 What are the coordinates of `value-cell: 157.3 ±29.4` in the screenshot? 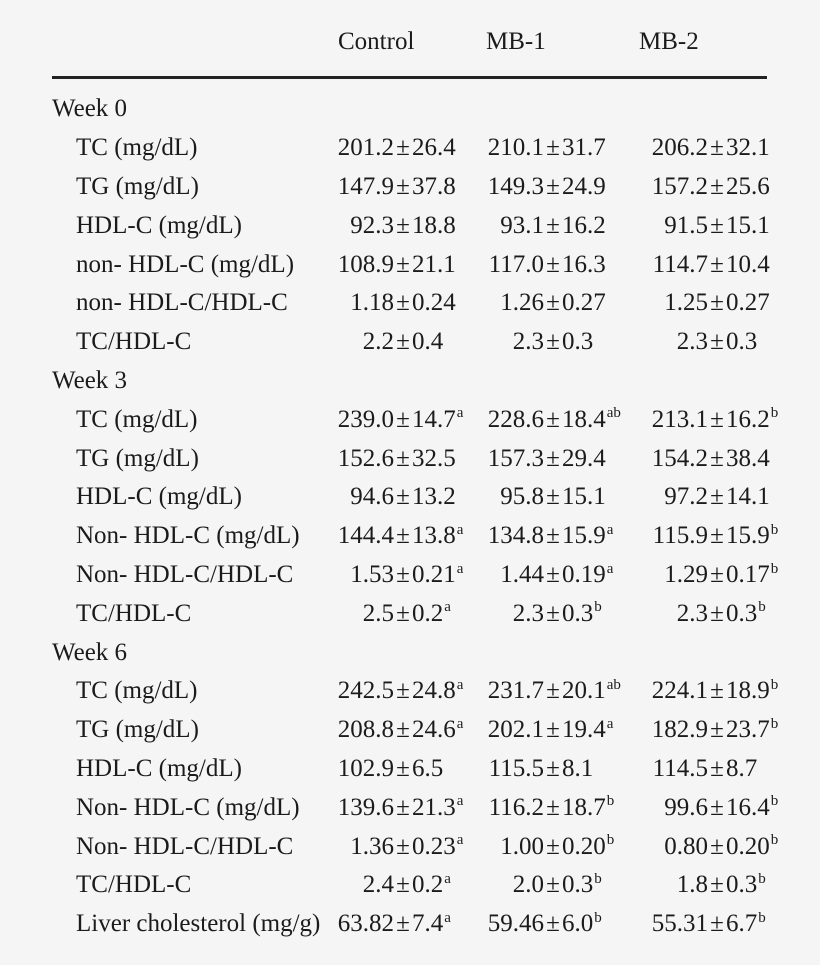 It's located at (558, 459).